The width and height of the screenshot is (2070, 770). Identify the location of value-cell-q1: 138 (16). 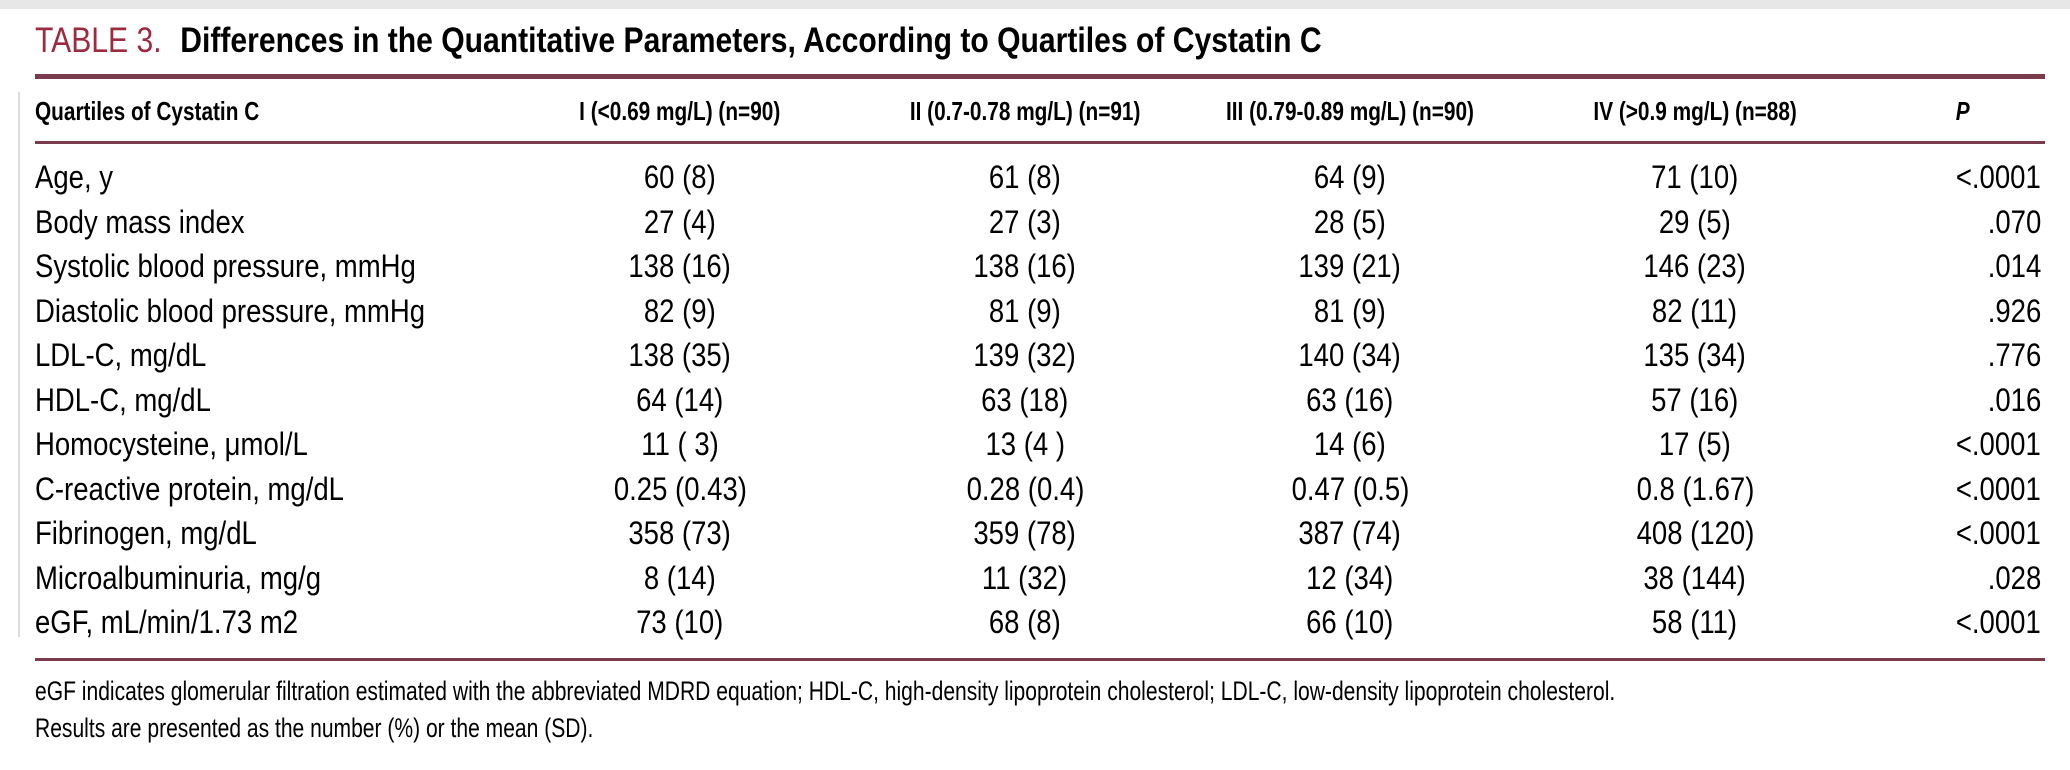
(680, 266).